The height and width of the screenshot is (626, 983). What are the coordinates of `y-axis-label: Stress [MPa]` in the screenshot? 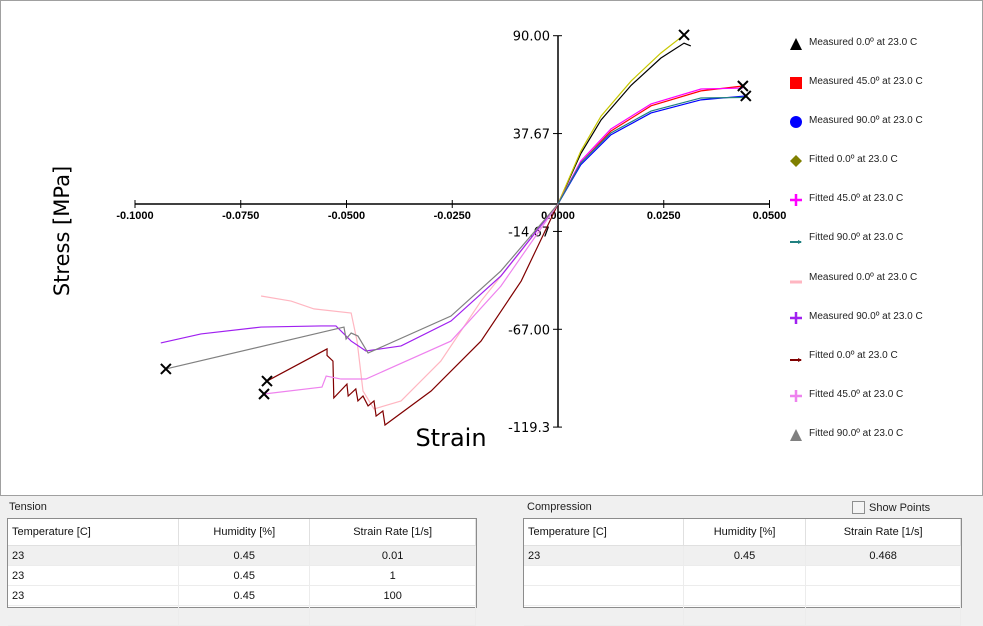 It's located at (62, 231).